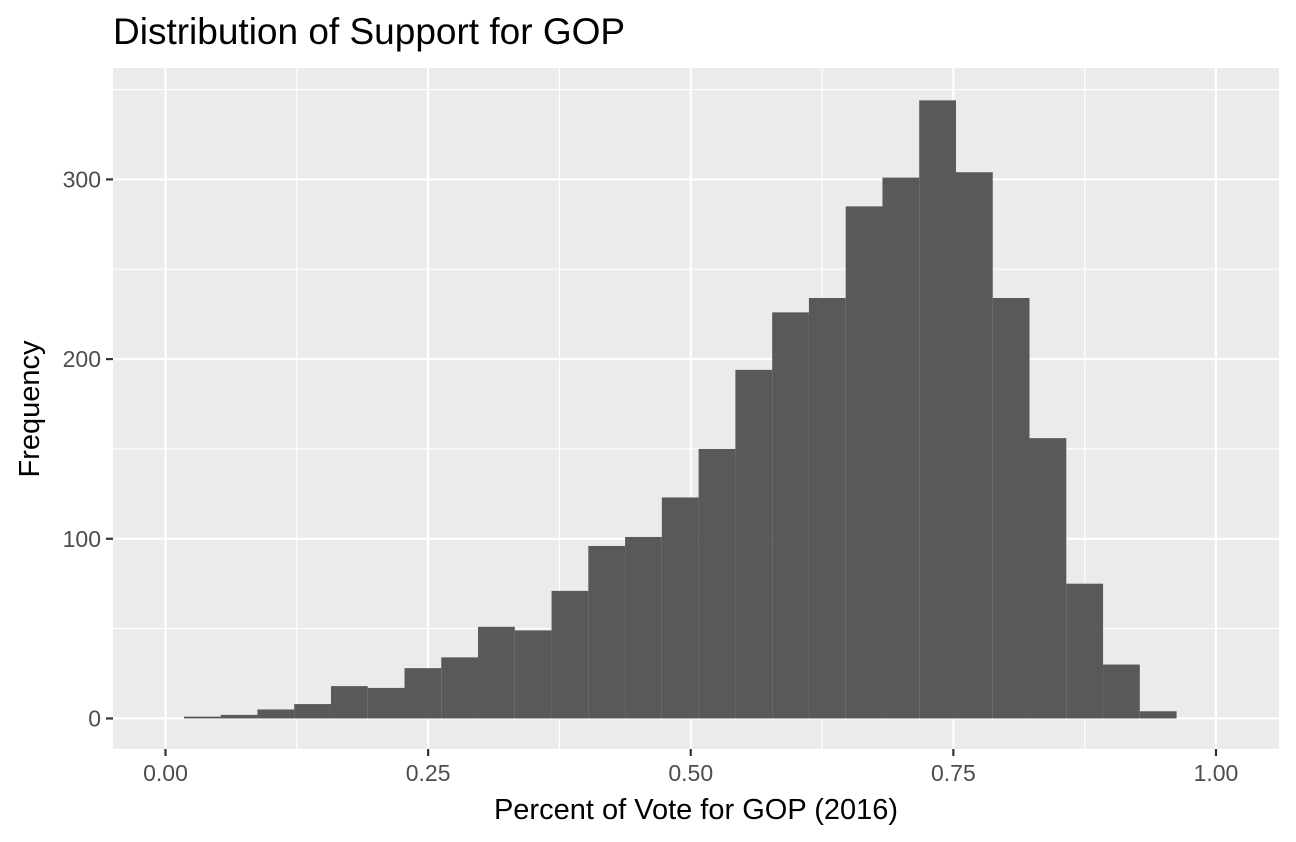 The height and width of the screenshot is (842, 1296). What do you see at coordinates (1216, 773) in the screenshot?
I see `x-tick-label: 1.00` at bounding box center [1216, 773].